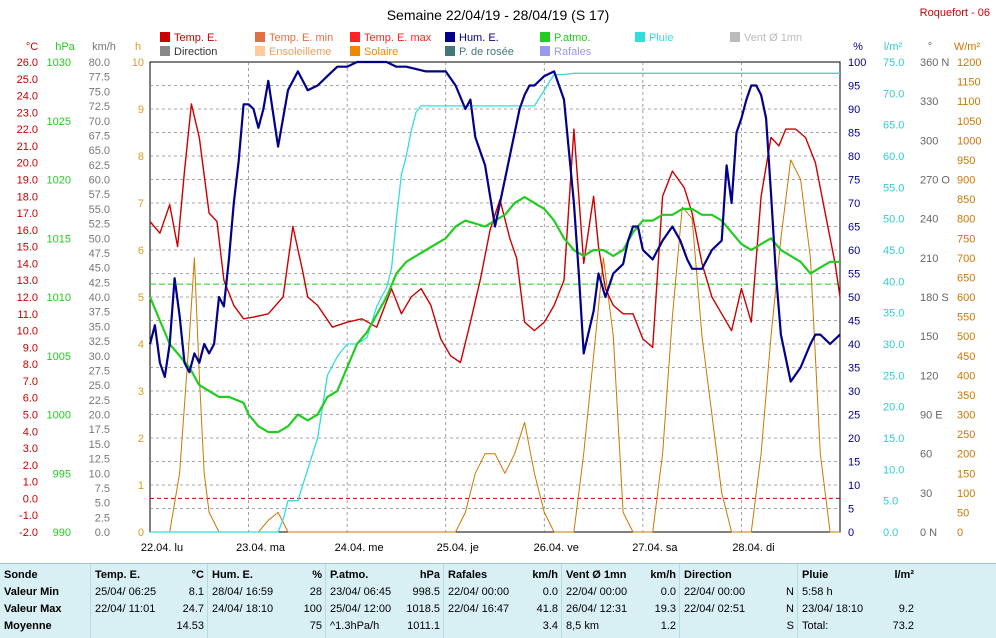 The height and width of the screenshot is (638, 996). Describe the element at coordinates (99, 92) in the screenshot. I see `axis-tick-wind: 75.0` at that location.